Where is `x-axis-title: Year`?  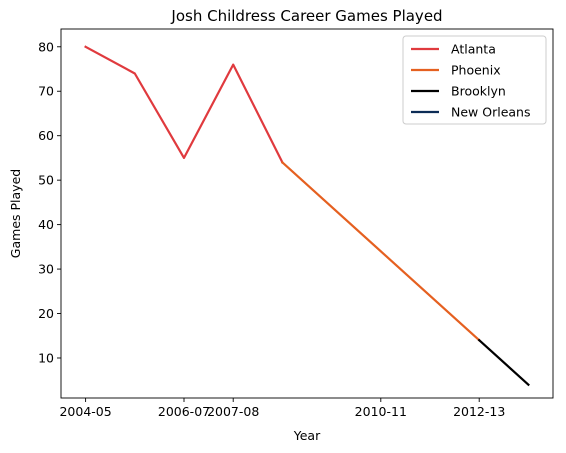
x-axis-title: Year is located at coordinates (307, 435).